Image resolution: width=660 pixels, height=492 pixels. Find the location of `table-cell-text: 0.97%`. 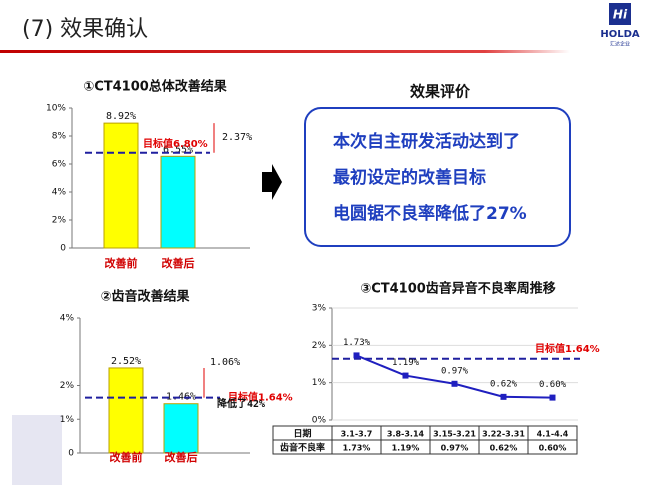

table-cell-text: 0.97% is located at coordinates (455, 448).